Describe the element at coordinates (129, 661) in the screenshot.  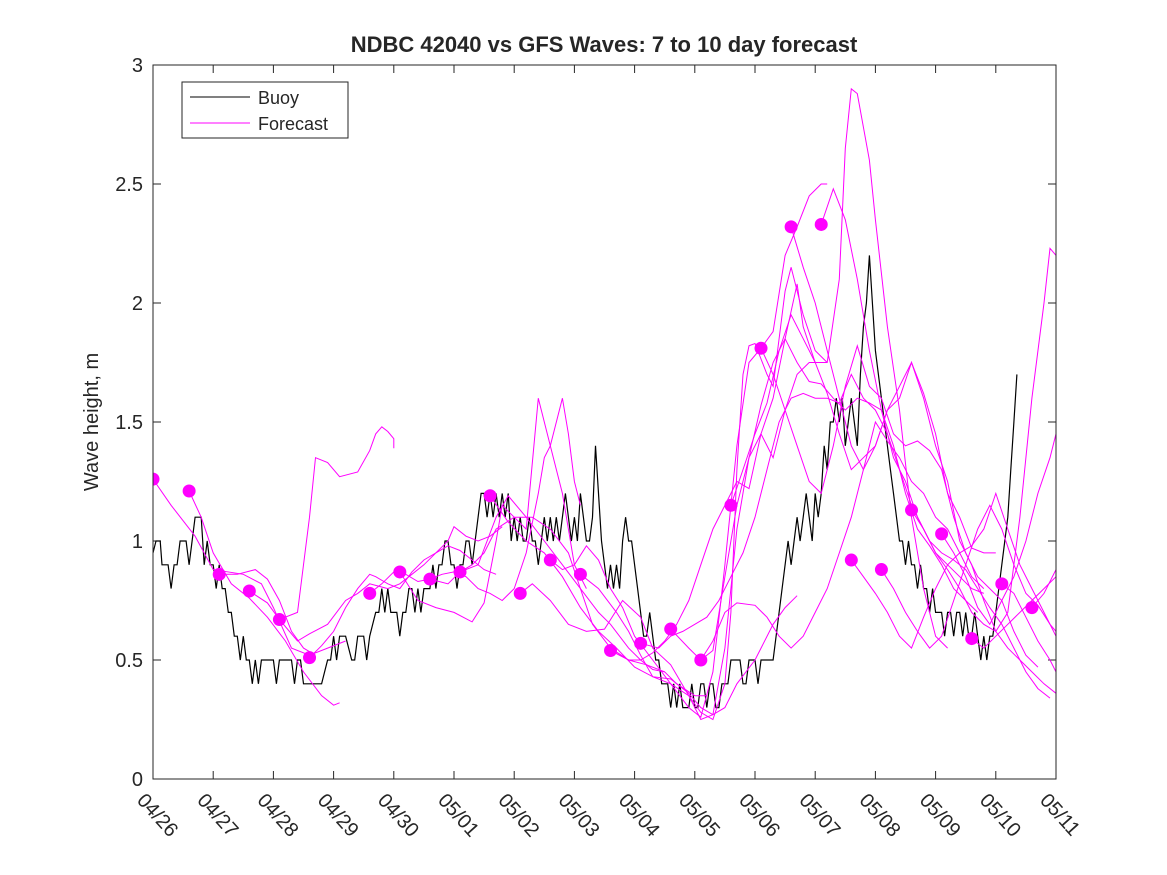
I see `y-tick-label: 0.5` at that location.